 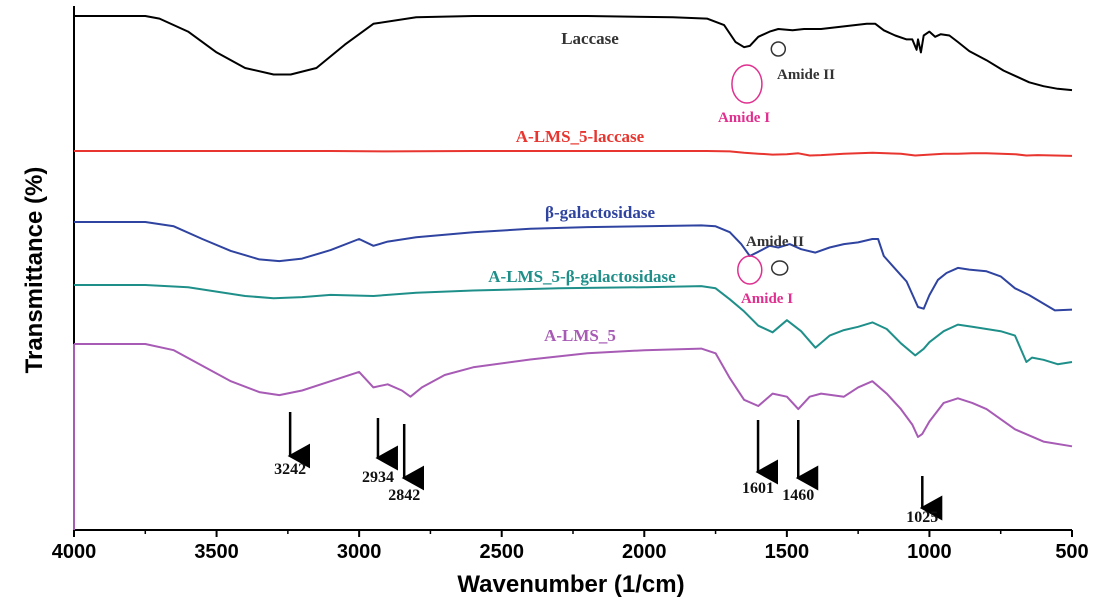 What do you see at coordinates (922, 517) in the screenshot?
I see `peak-label: 1025` at bounding box center [922, 517].